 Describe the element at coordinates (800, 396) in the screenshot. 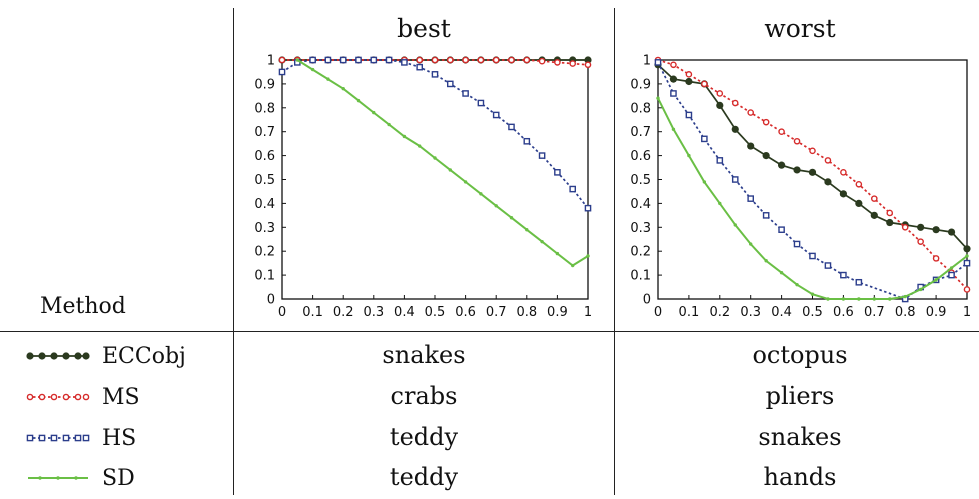

I see `worst-cell-ms: pliers` at that location.